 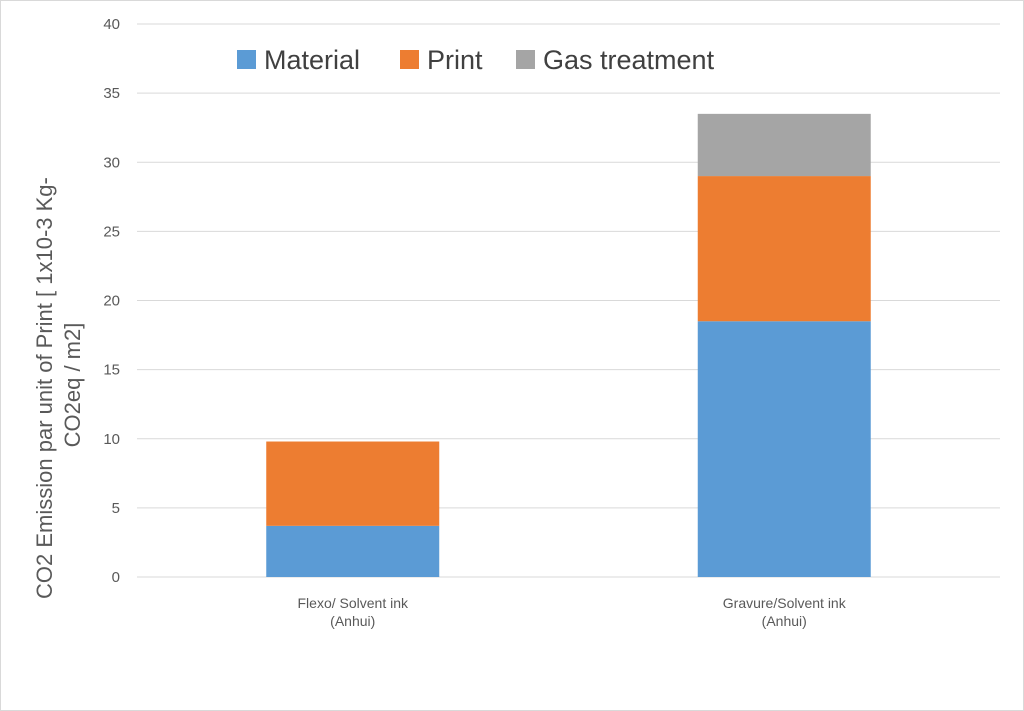 I want to click on y-tick-label: 20, so click(x=111, y=301).